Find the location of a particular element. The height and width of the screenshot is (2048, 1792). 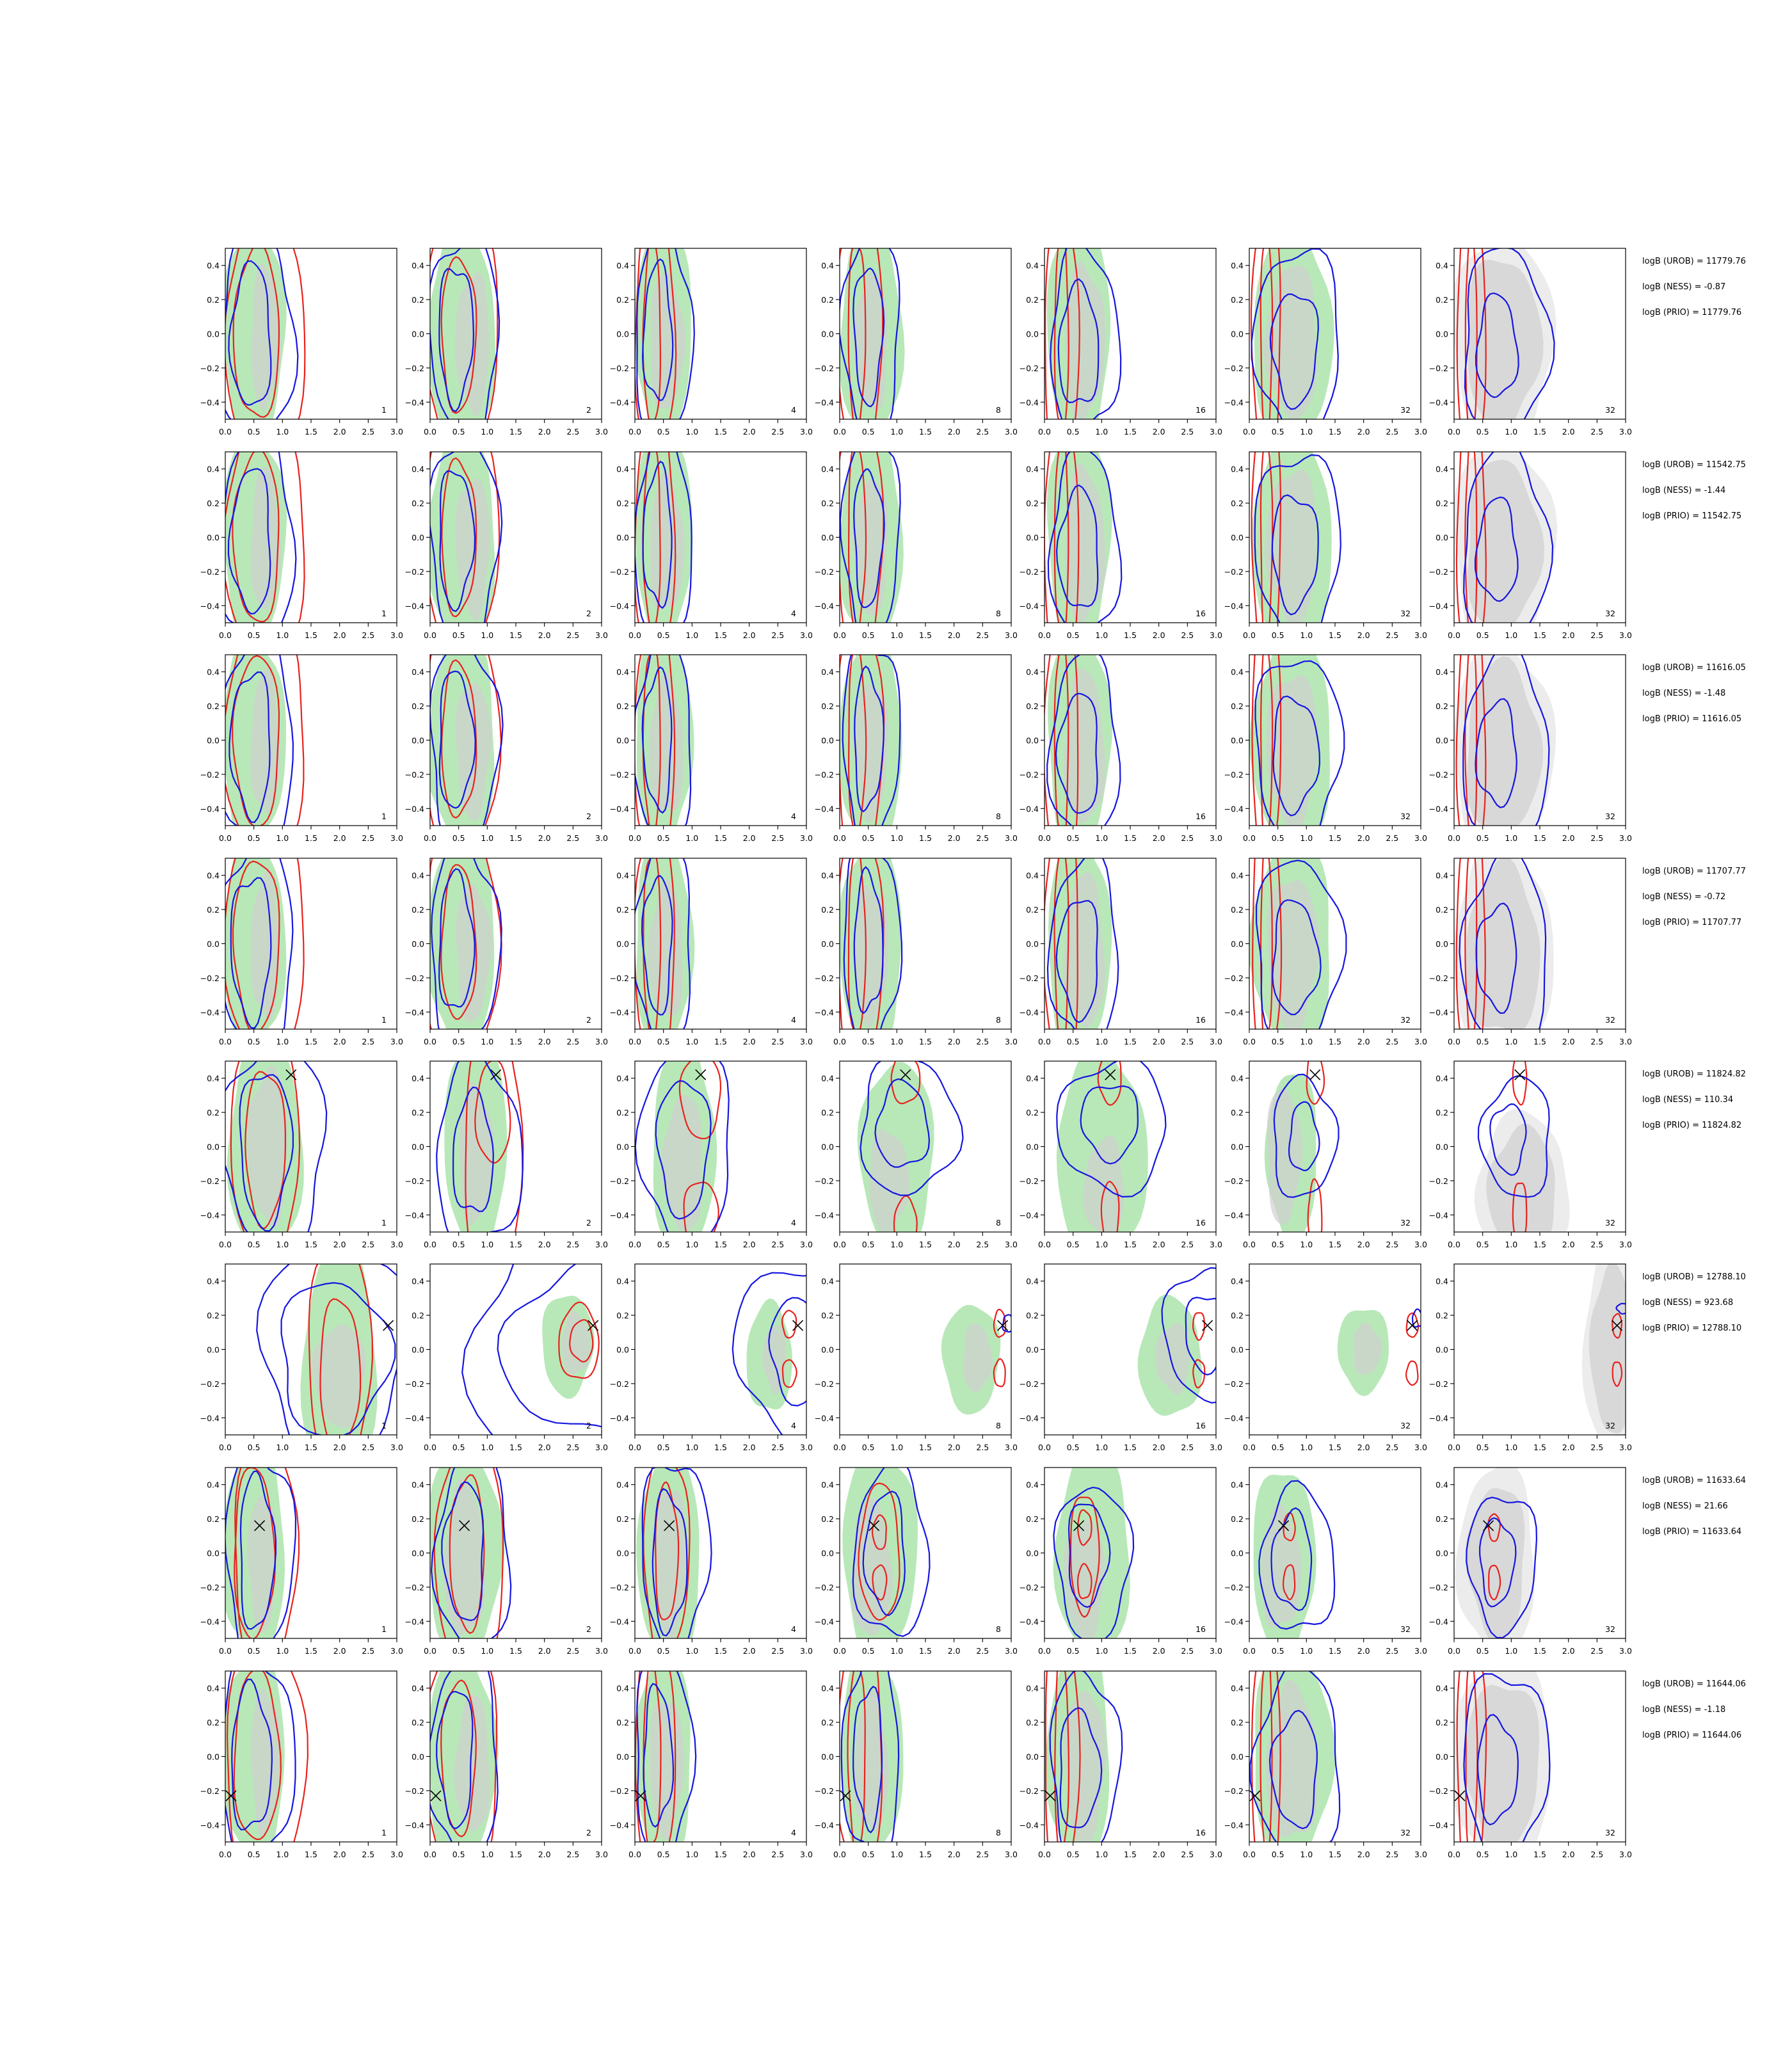

panel-r7-c4 is located at coordinates (886, 1553).